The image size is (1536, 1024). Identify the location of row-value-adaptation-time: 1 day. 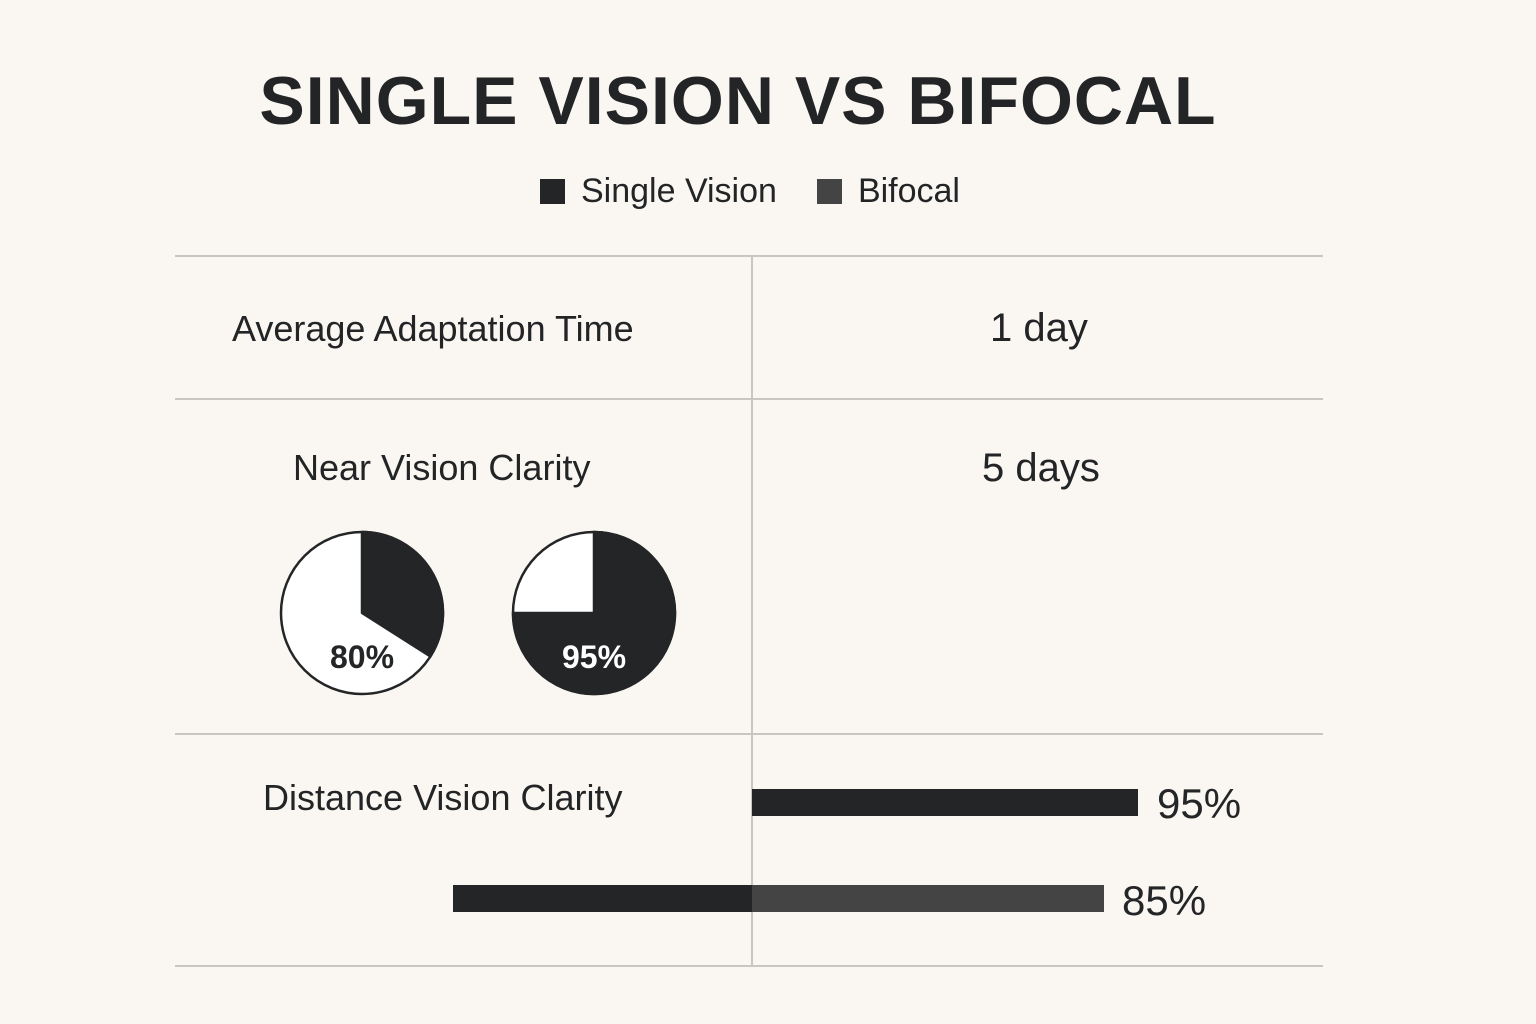
(1039, 328).